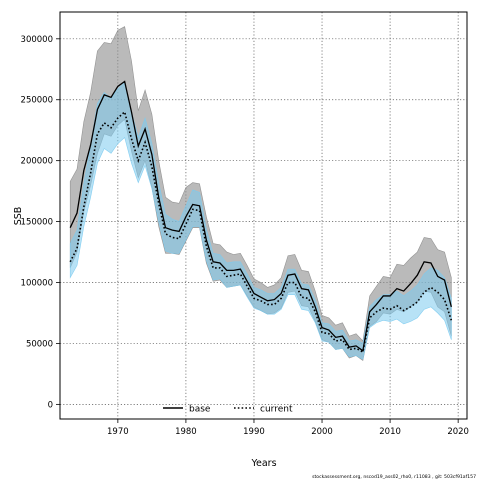  I want to click on y-axis-label: SSB, so click(18, 216).